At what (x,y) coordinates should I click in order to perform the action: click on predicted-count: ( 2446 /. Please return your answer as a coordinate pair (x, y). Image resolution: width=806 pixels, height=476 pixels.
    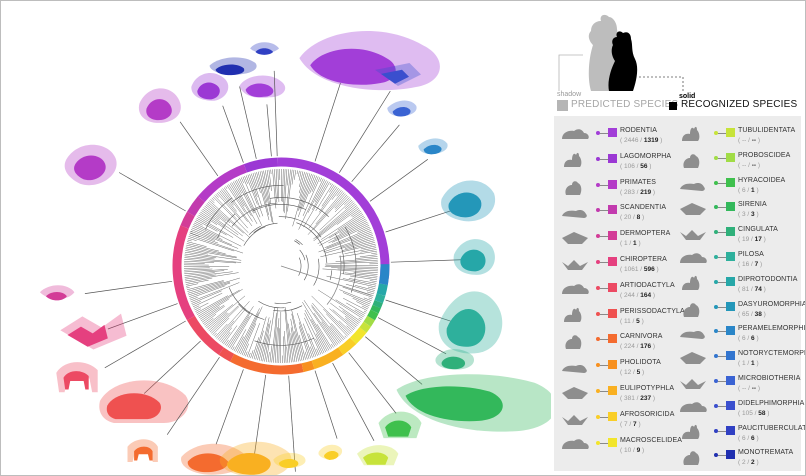
    Looking at the image, I should click on (632, 140).